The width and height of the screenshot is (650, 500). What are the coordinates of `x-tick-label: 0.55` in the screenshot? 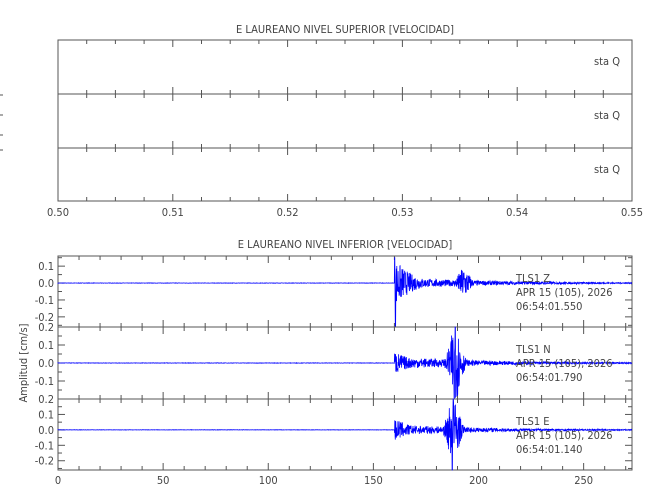 It's located at (632, 212).